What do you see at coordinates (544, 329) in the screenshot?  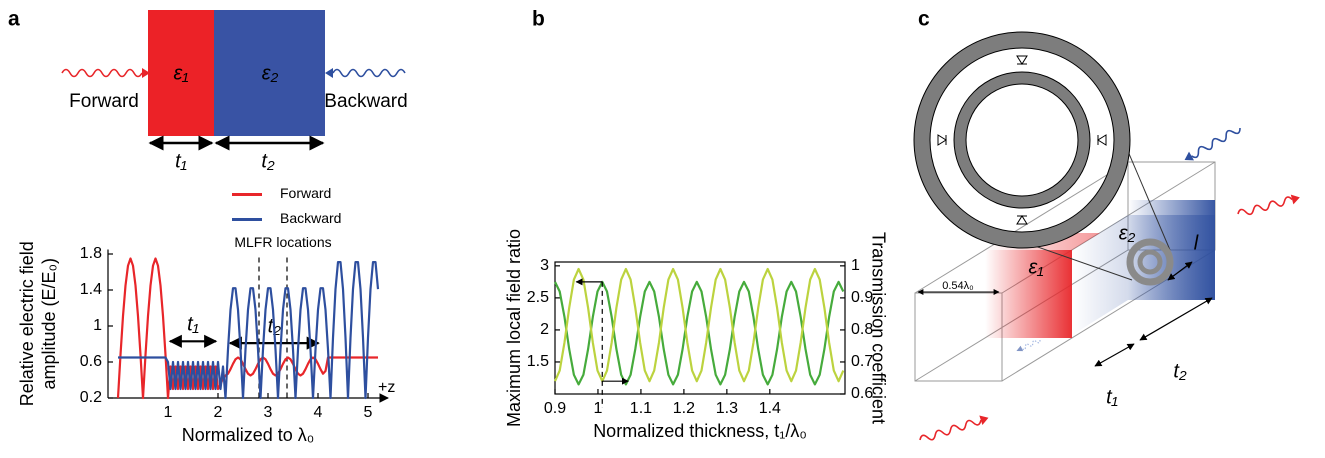 I see `y-tick-label: 2` at bounding box center [544, 329].